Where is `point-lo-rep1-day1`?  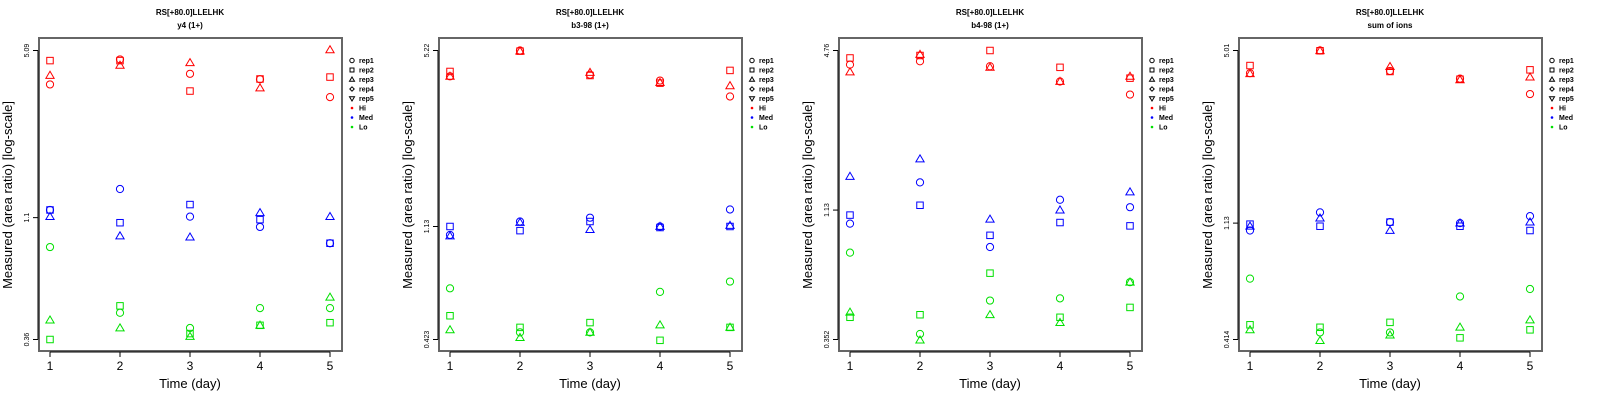
point-lo-rep1-day1 is located at coordinates (1250, 278).